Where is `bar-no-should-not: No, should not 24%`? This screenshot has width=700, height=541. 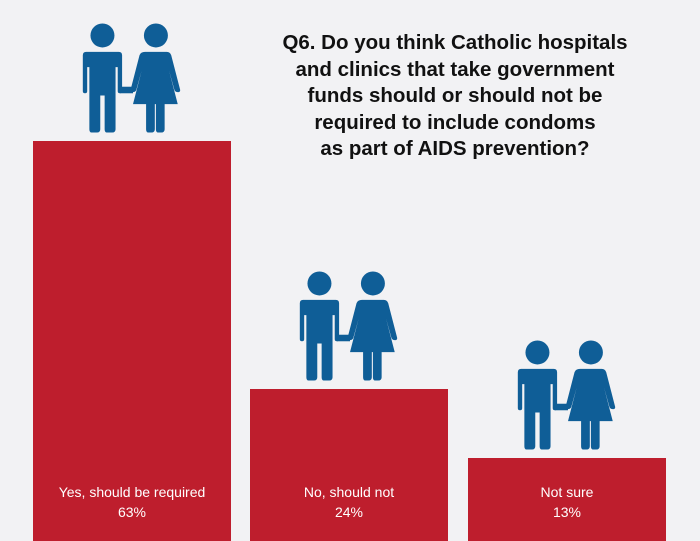
bar-no-should-not: No, should not 24% is located at coordinates (349, 464).